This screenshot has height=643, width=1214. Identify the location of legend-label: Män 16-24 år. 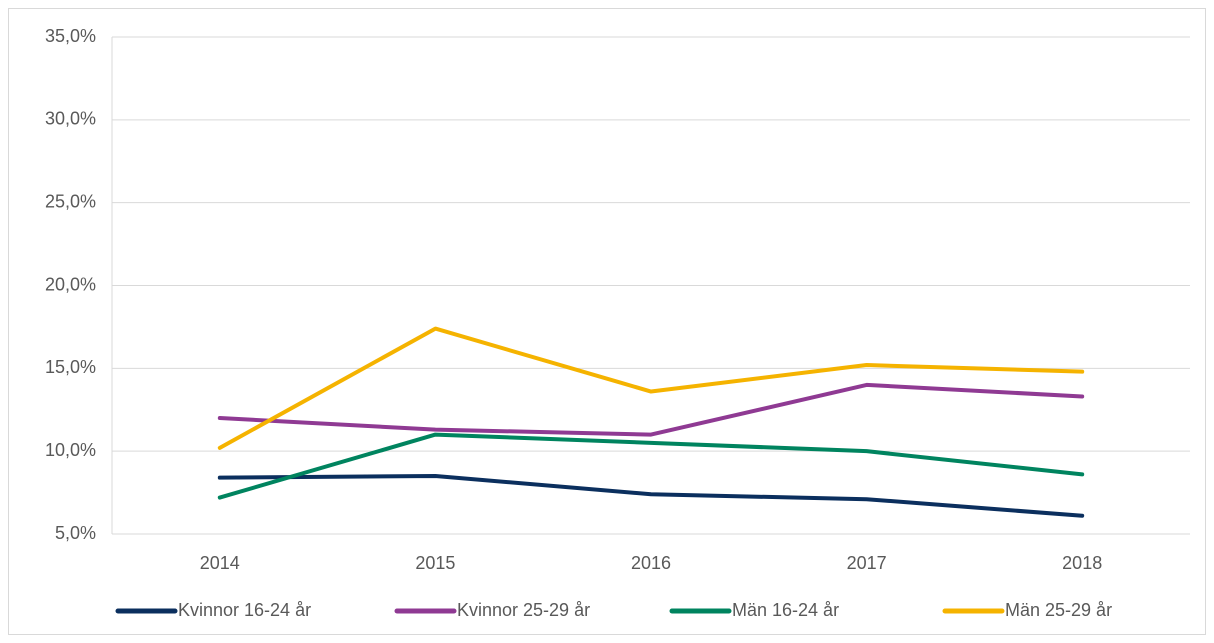
(785, 610).